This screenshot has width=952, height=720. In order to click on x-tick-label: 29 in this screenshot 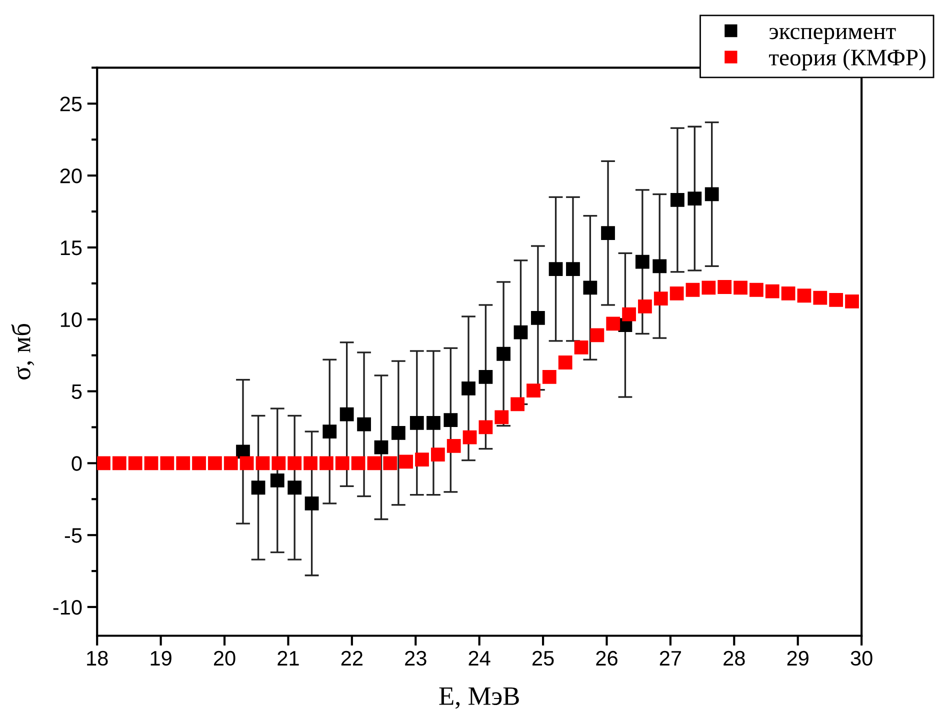, I will do `click(797, 658)`.